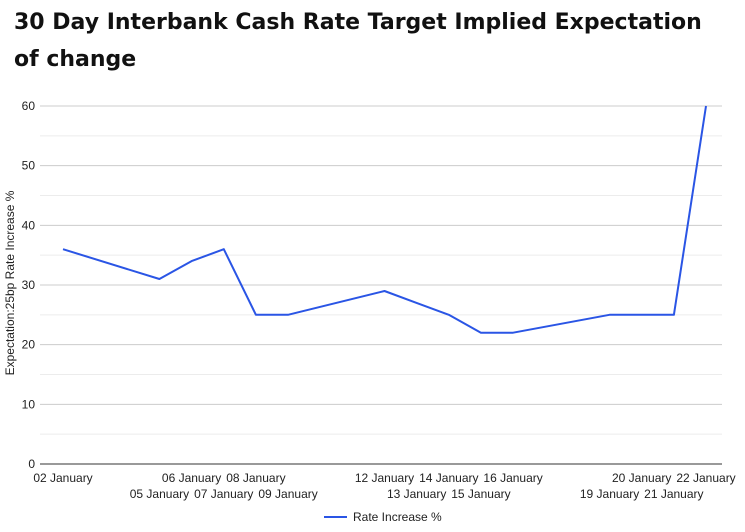  What do you see at coordinates (480, 494) in the screenshot?
I see `x-tick-label: 15 January` at bounding box center [480, 494].